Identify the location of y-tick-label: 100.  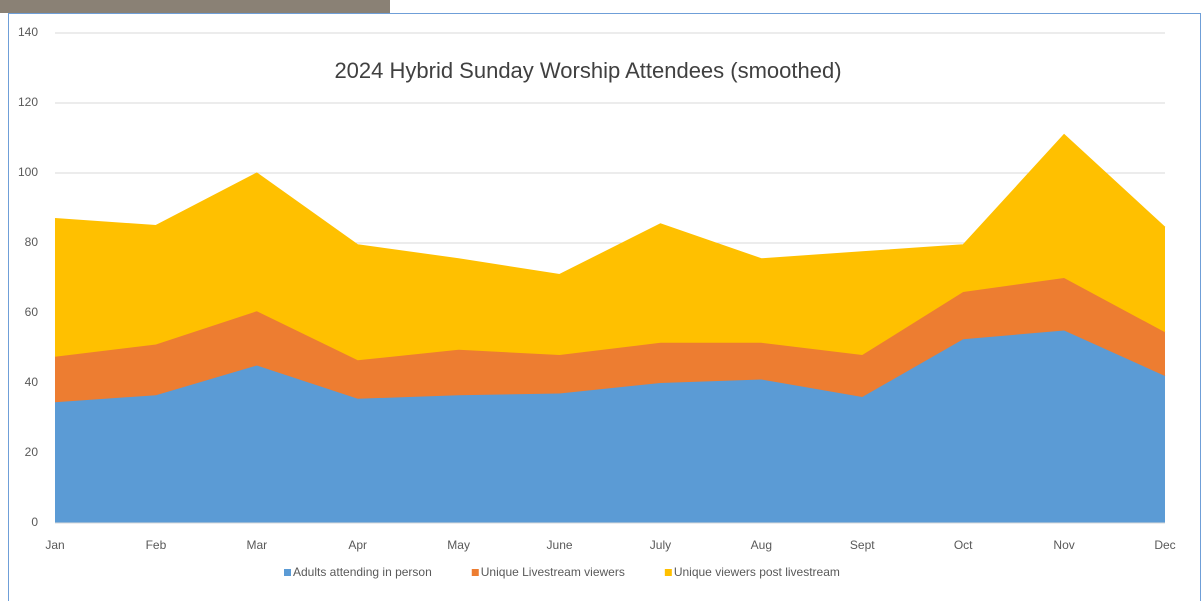
(28, 172).